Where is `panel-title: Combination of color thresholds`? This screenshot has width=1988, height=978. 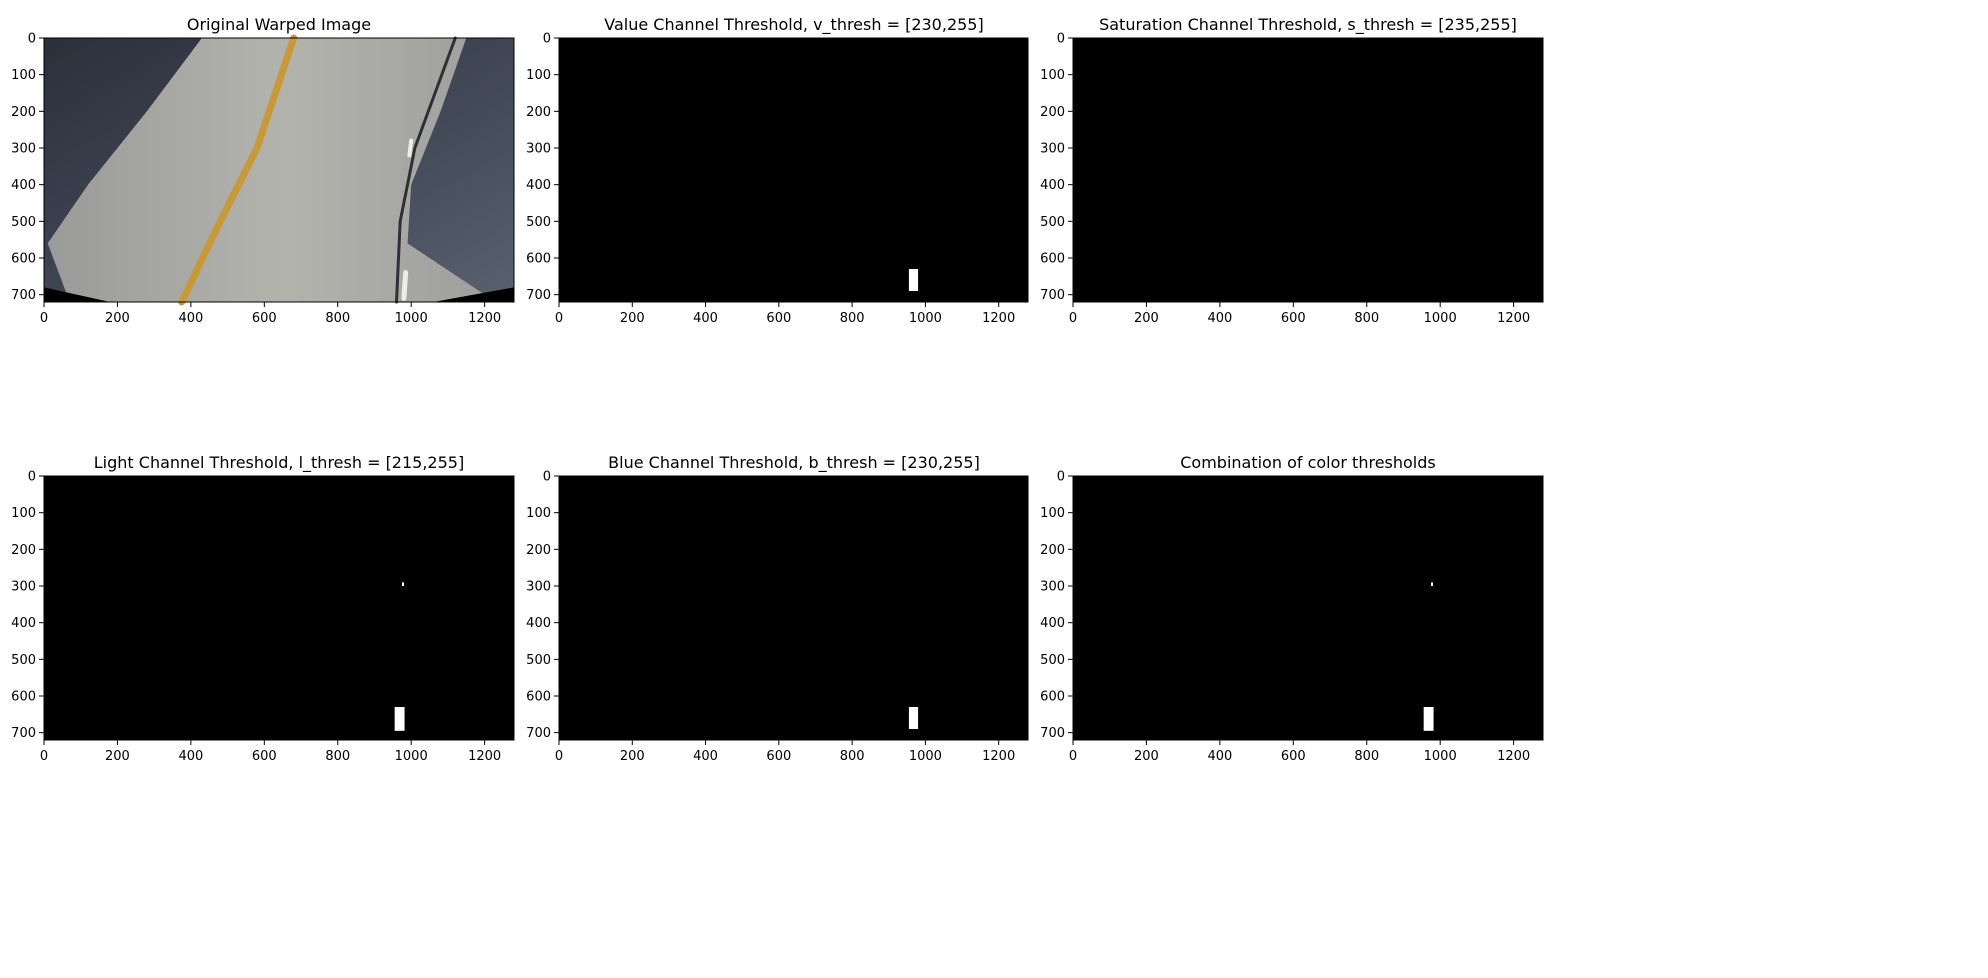
panel-title: Combination of color thresholds is located at coordinates (1308, 462).